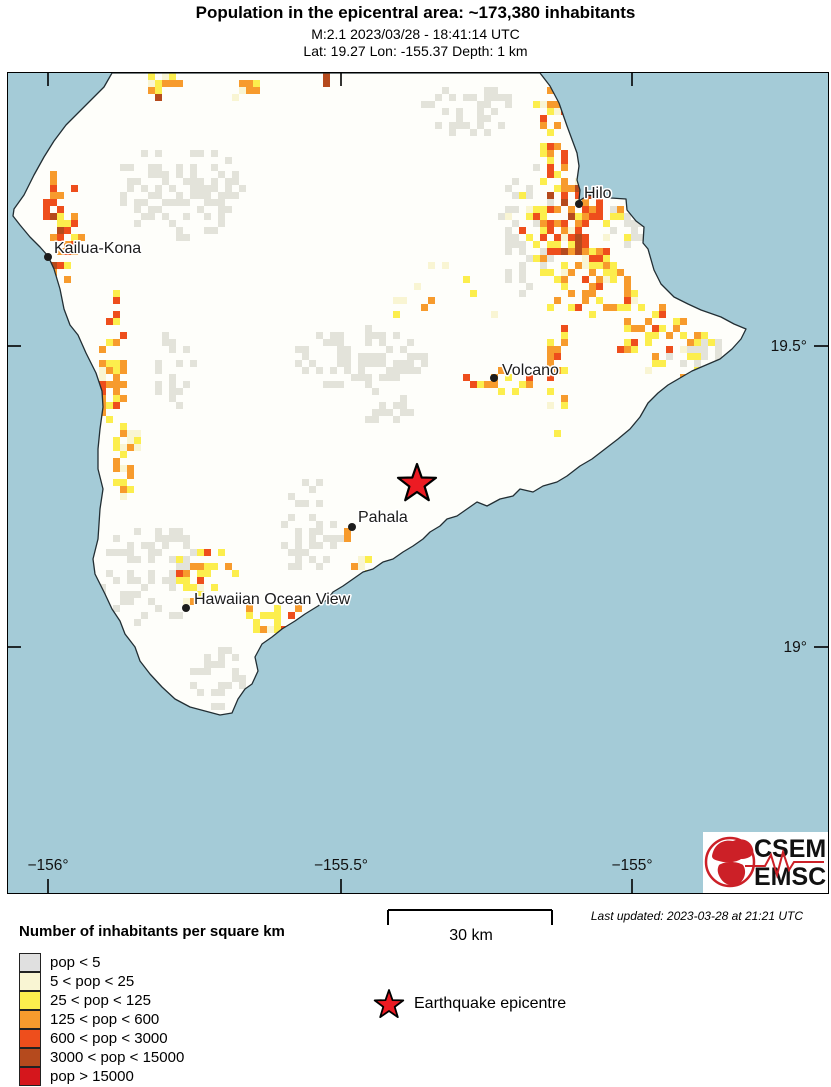  What do you see at coordinates (152, 931) in the screenshot?
I see `legend-title: Number of inhabitants per square km` at bounding box center [152, 931].